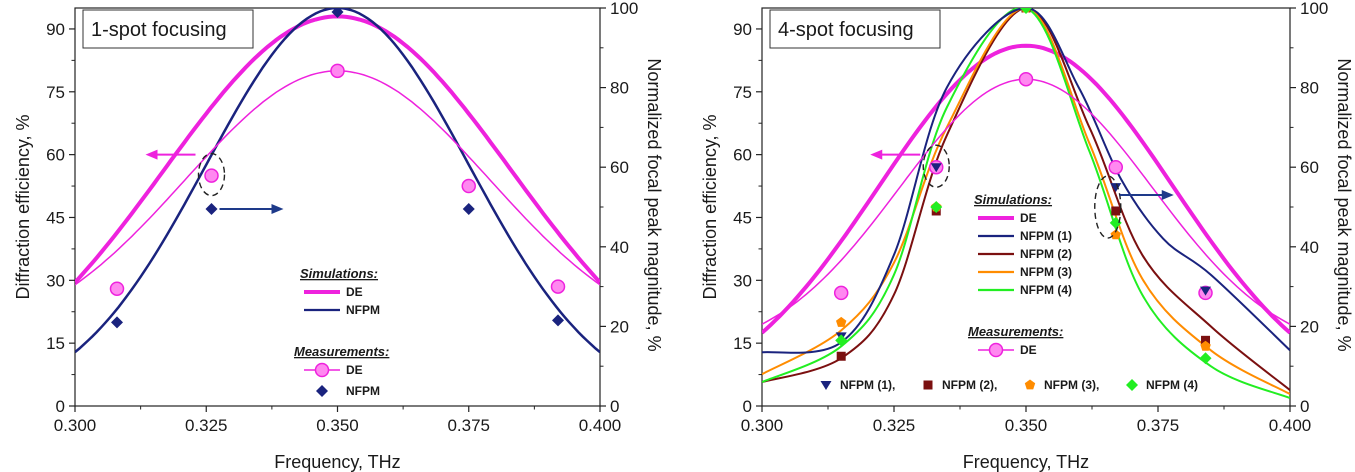  Describe the element at coordinates (742, 92) in the screenshot. I see `y-tick-label: 75` at that location.